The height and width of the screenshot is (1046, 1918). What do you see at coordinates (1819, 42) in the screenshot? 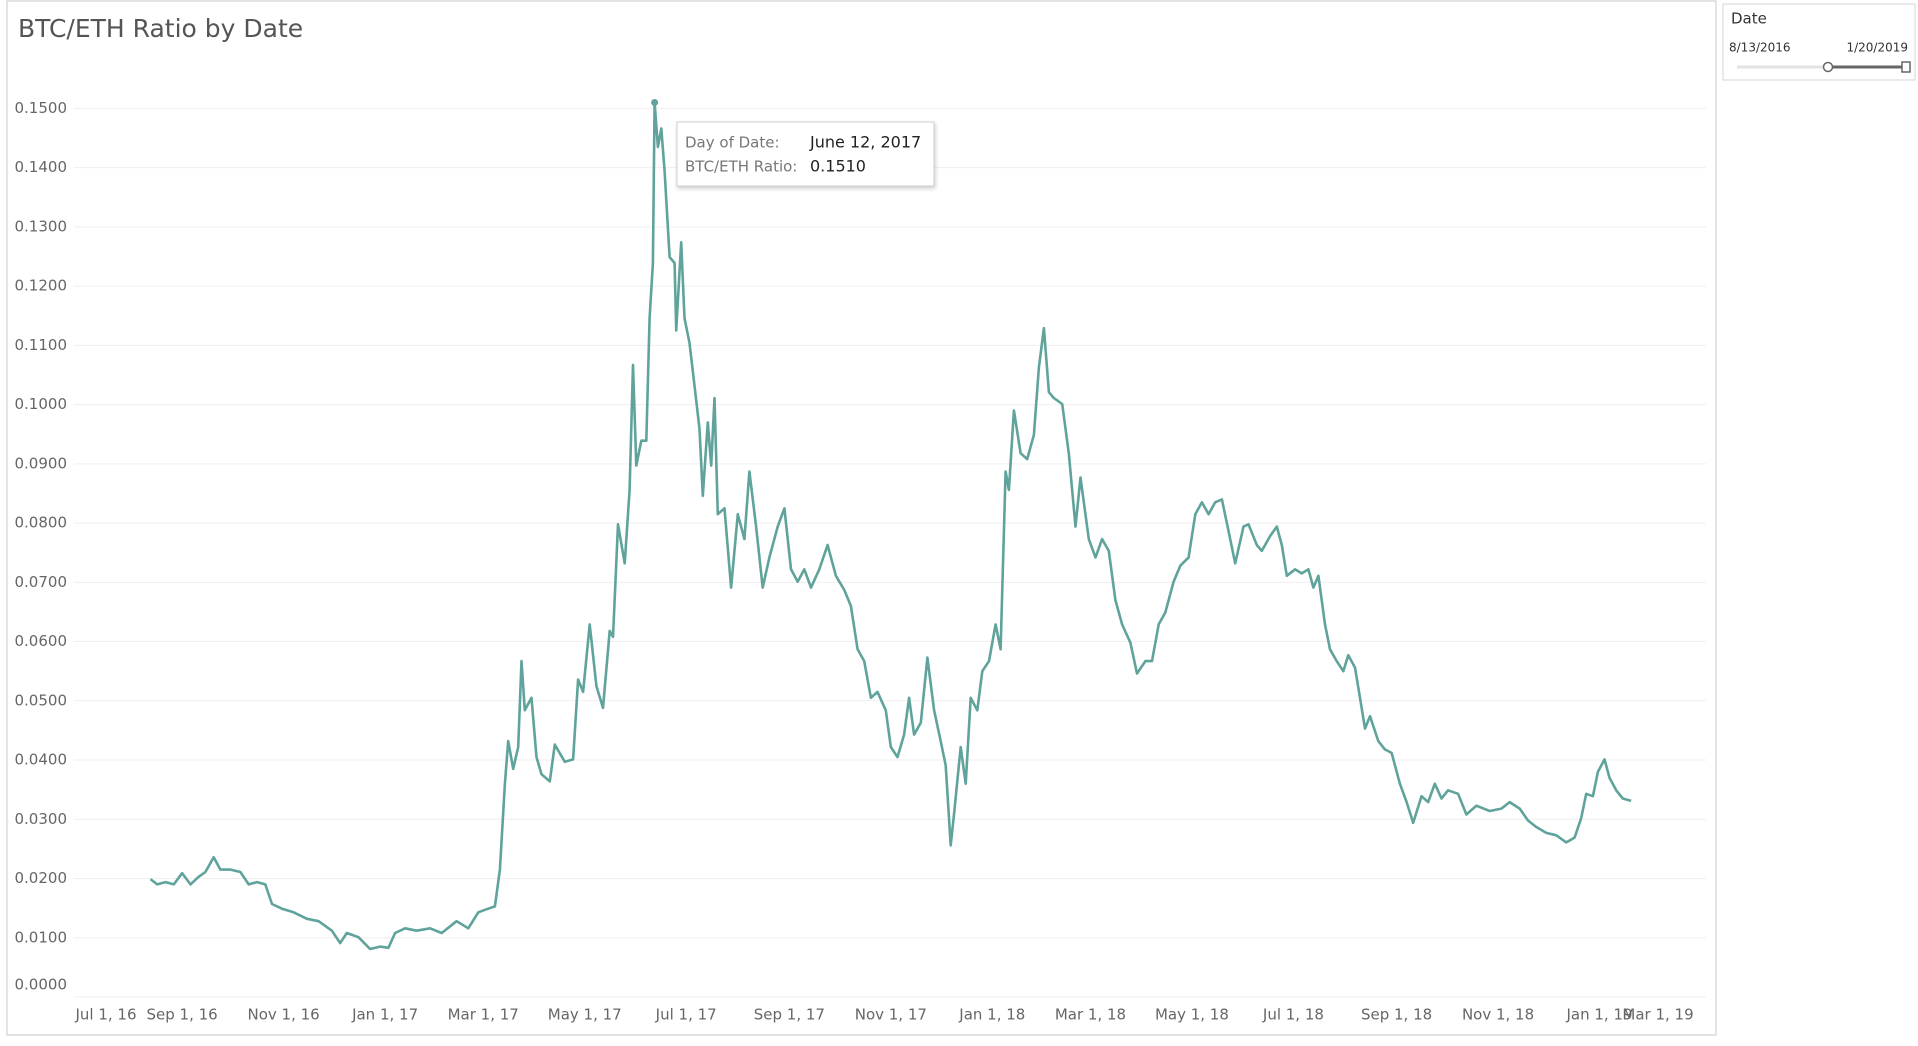
I see `date-filter: Date 8/13/2016 1/20/2019` at bounding box center [1819, 42].